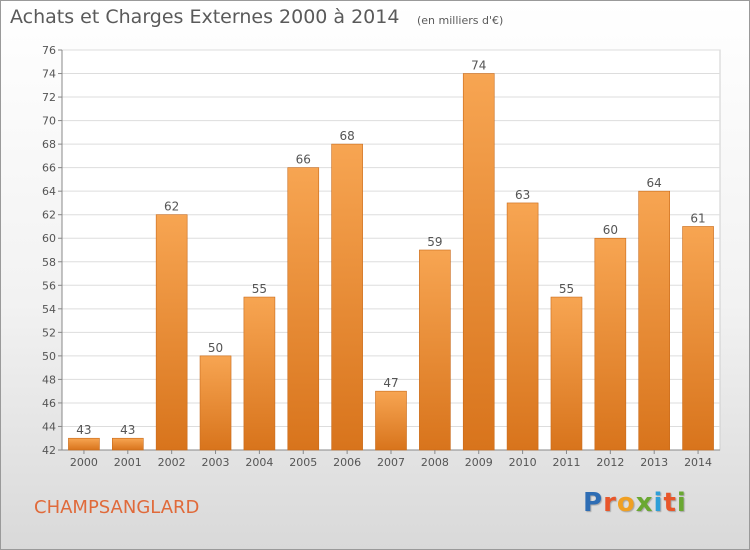  What do you see at coordinates (610, 503) in the screenshot?
I see `logo-letter: r` at bounding box center [610, 503].